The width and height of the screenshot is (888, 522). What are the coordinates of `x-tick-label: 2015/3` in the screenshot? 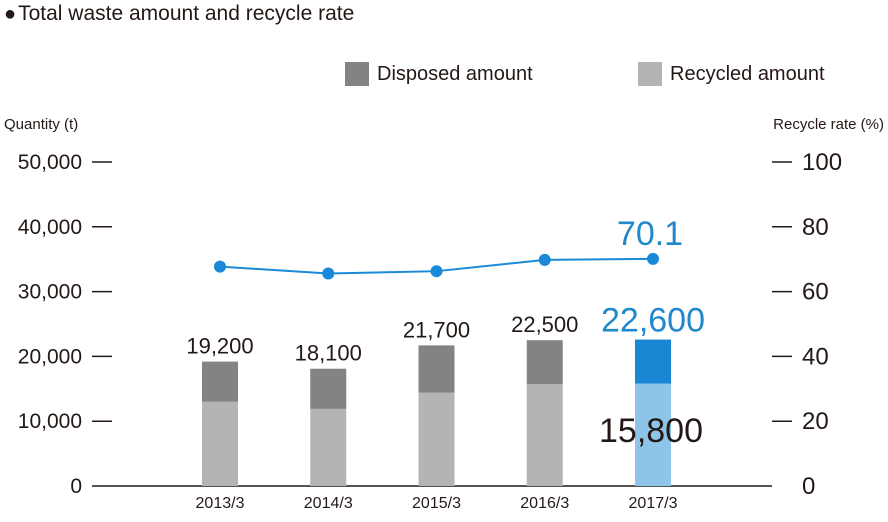 It's located at (436, 503).